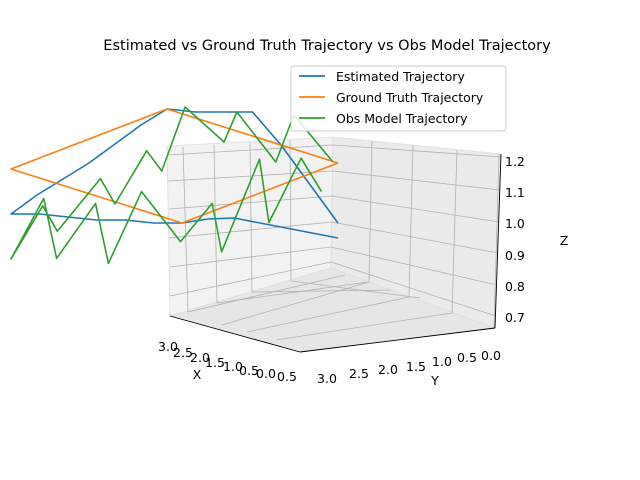  What do you see at coordinates (327, 378) in the screenshot?
I see `y-tick-label: 3.0` at bounding box center [327, 378].